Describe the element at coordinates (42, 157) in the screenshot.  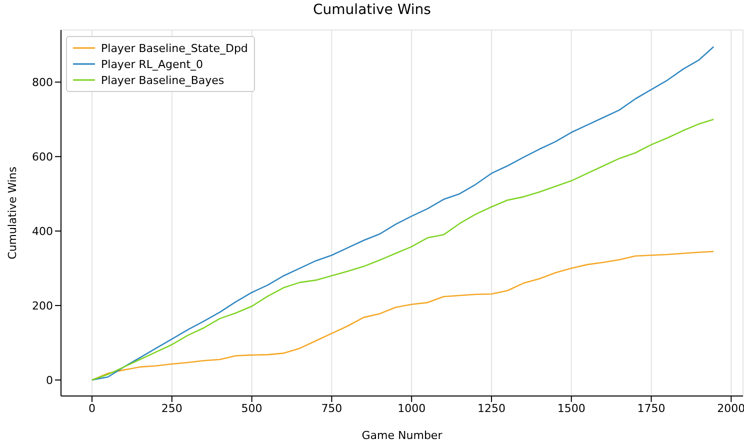
I see `y-tick-label: 600` at that location.